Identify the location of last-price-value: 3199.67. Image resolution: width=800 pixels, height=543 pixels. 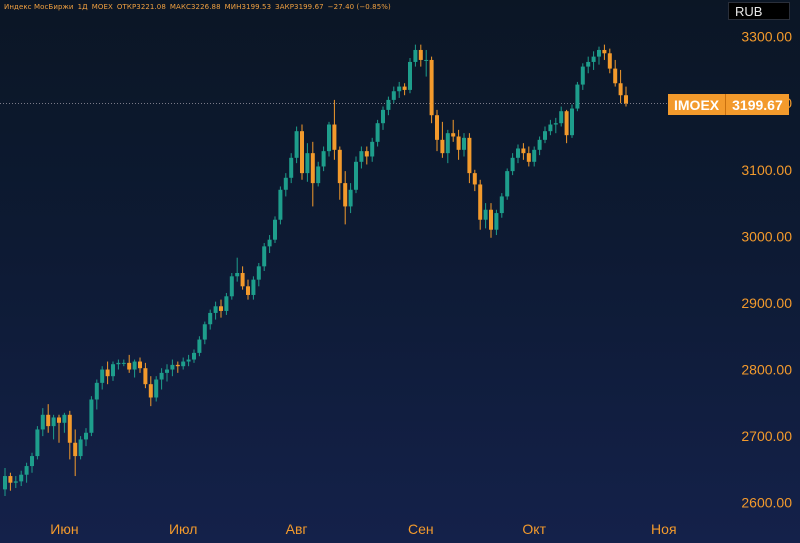
(757, 104).